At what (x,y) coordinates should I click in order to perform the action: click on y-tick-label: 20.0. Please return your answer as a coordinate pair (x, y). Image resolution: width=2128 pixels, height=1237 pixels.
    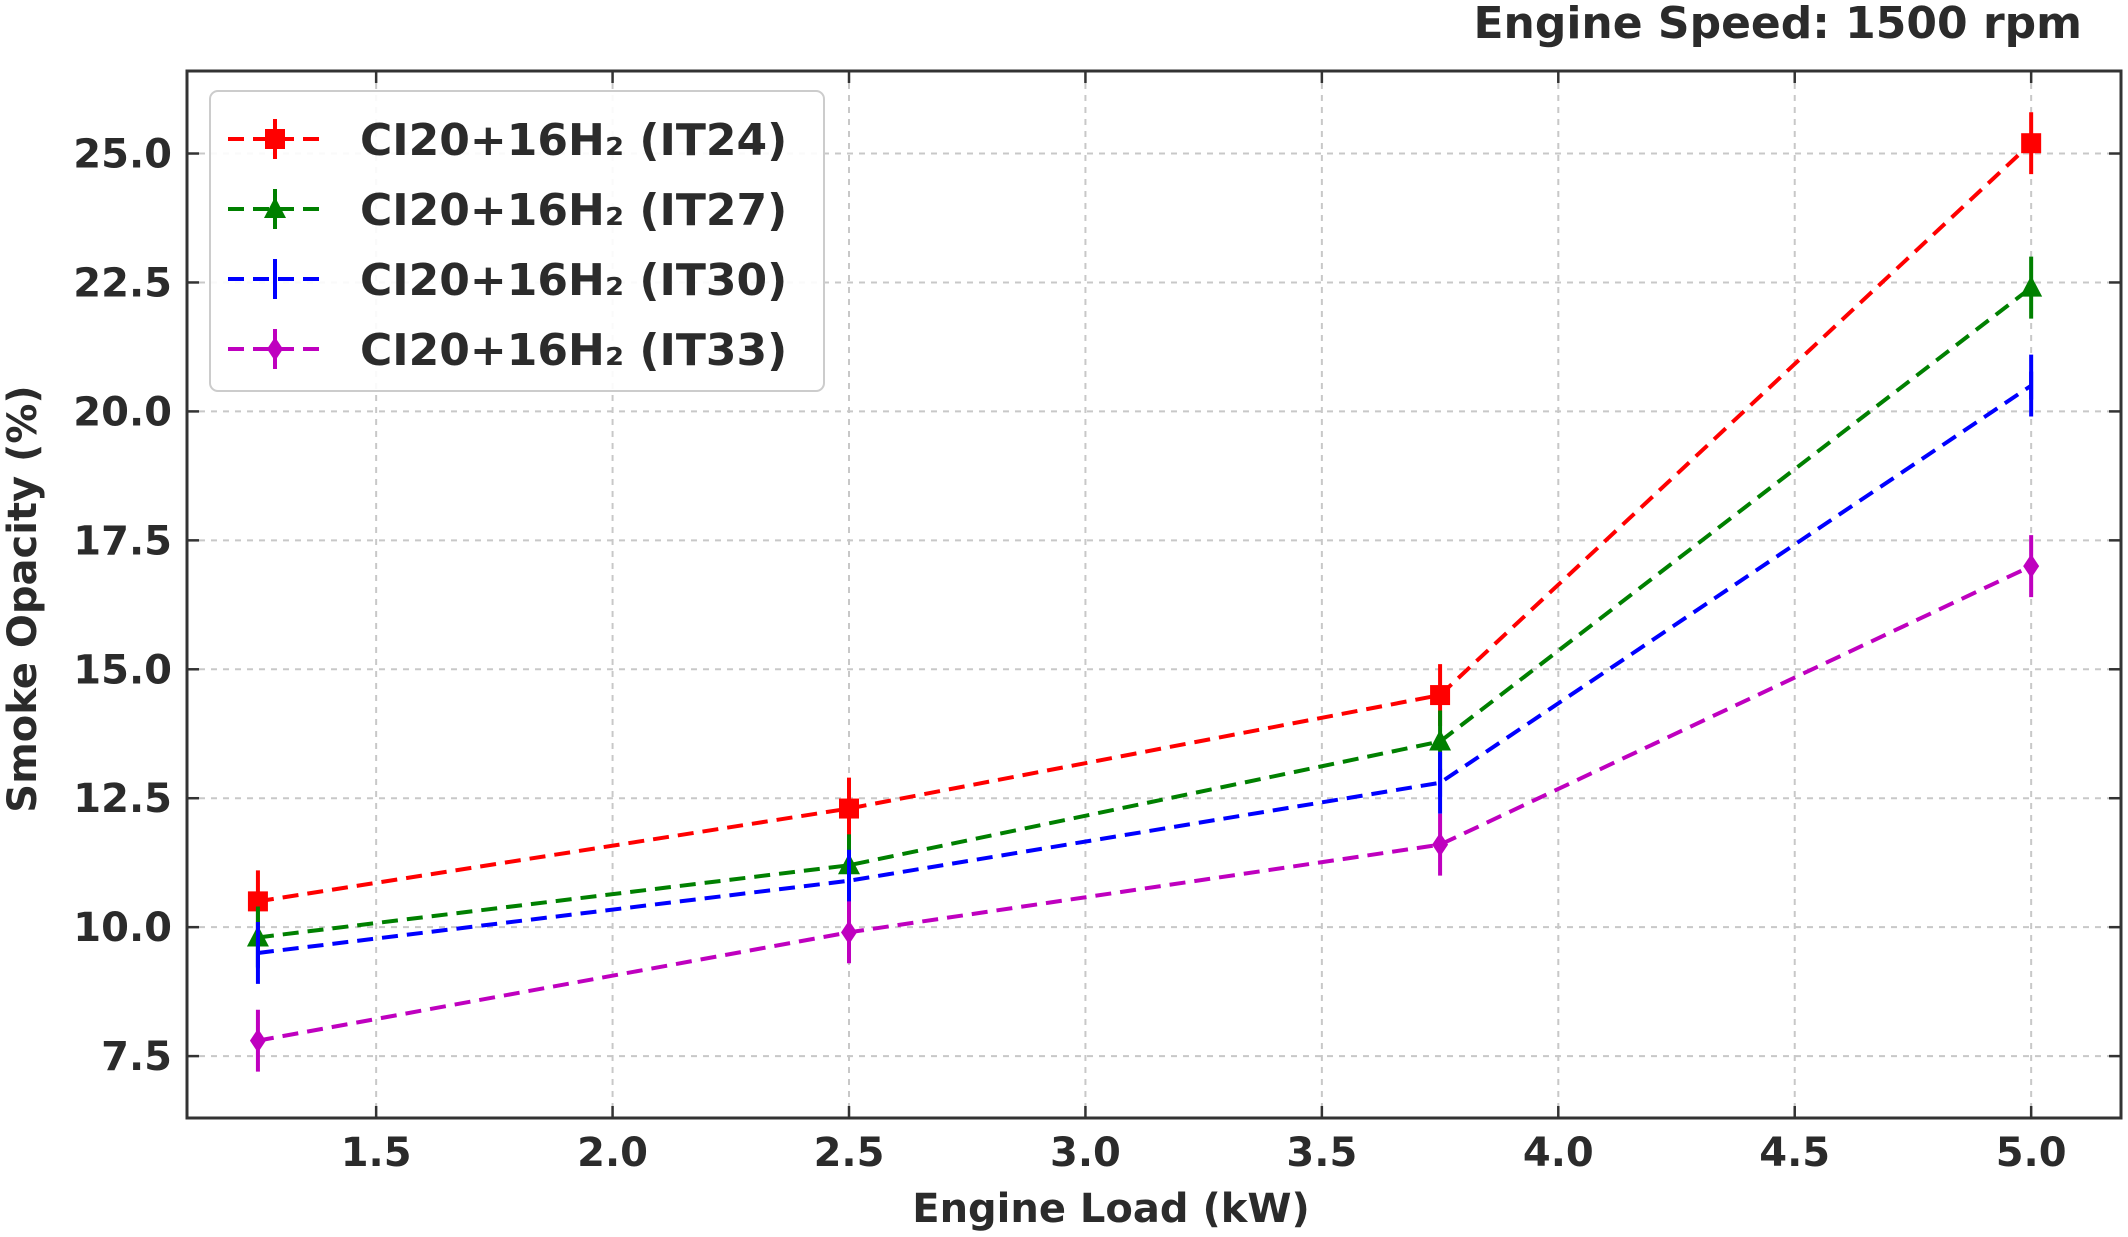
    Looking at the image, I should click on (122, 412).